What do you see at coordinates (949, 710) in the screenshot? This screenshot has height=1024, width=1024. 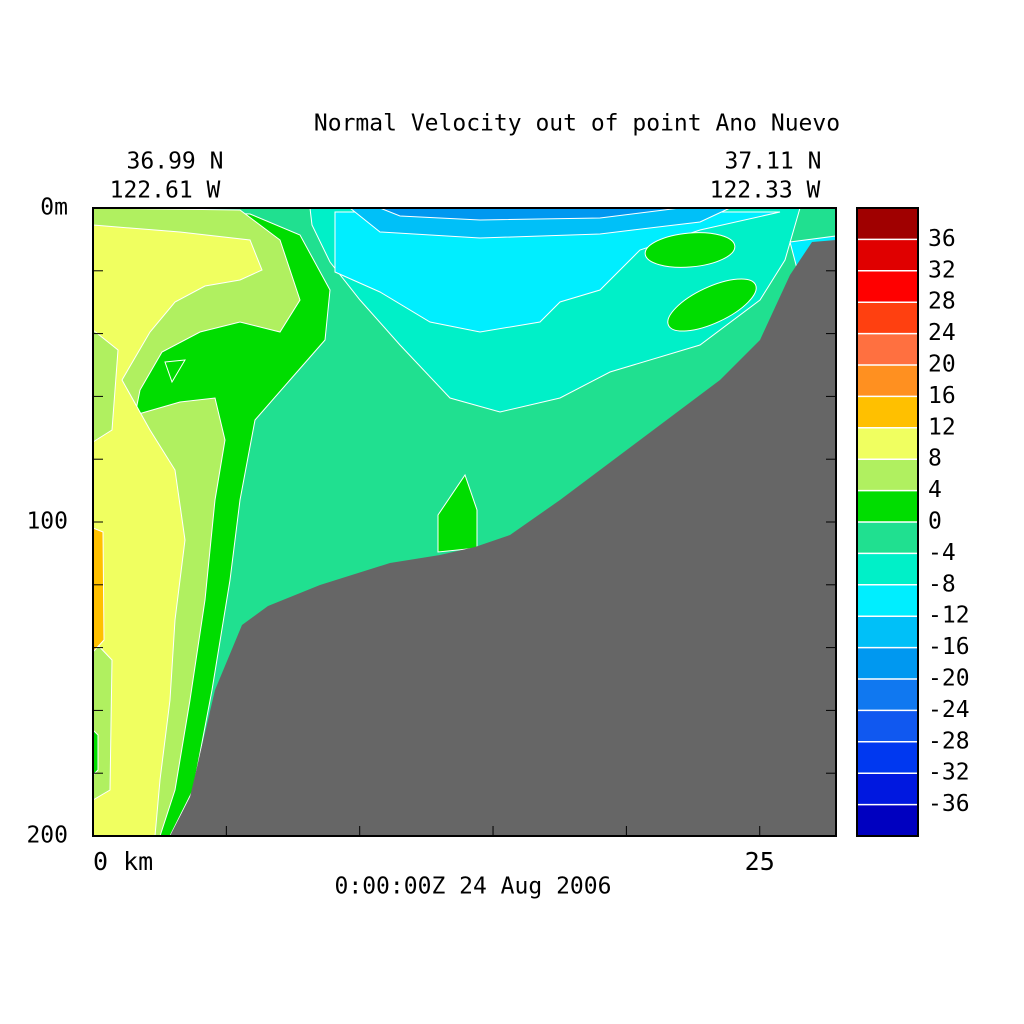 I see `colorbar-label: -24` at bounding box center [949, 710].